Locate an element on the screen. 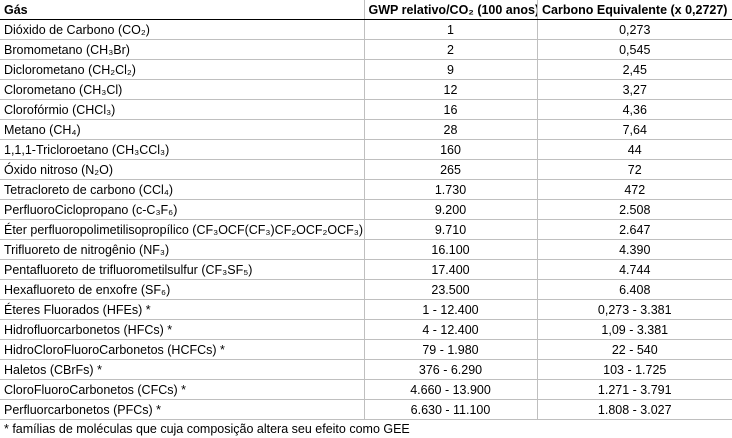 The height and width of the screenshot is (438, 732). table-cell: Diclorometano (CH₂Cl₂) is located at coordinates (182, 69).